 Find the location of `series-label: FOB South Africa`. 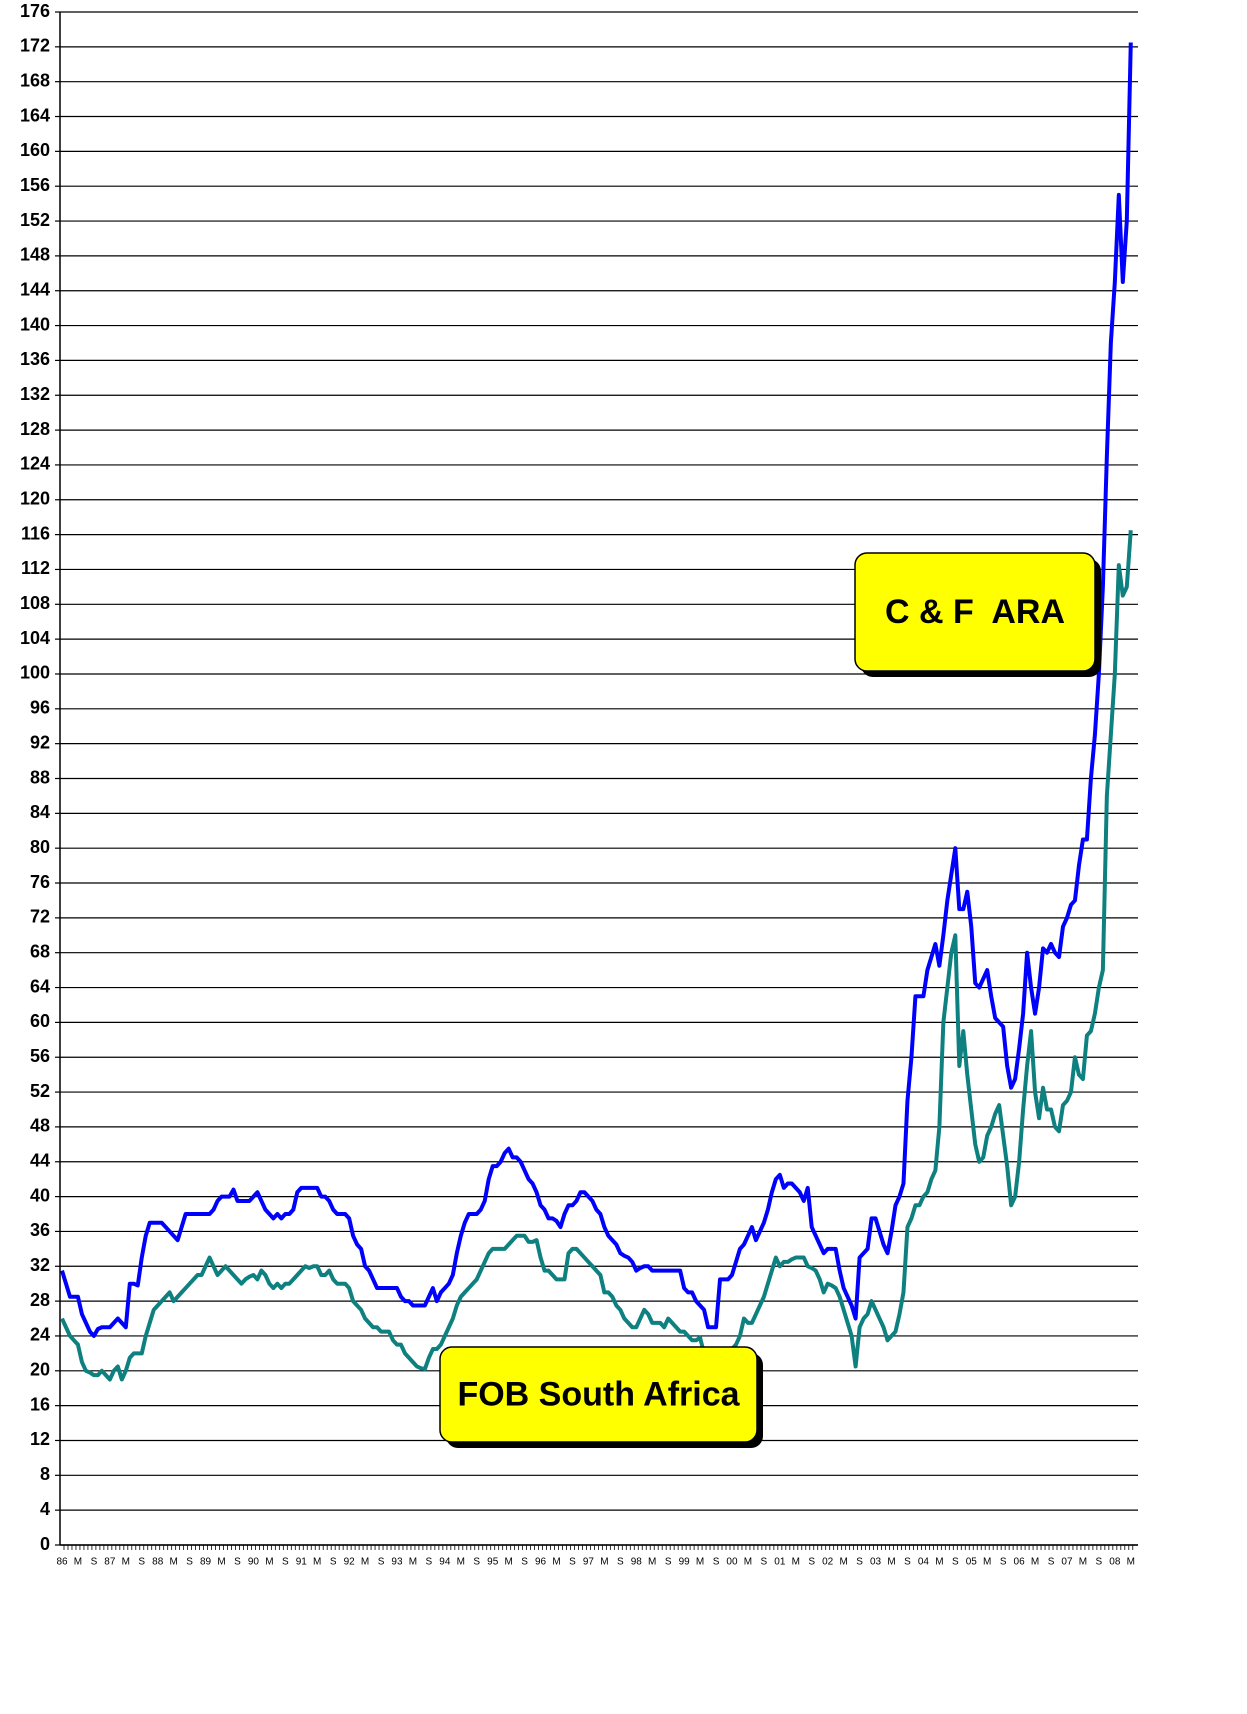

series-label: FOB South Africa is located at coordinates (598, 1394).